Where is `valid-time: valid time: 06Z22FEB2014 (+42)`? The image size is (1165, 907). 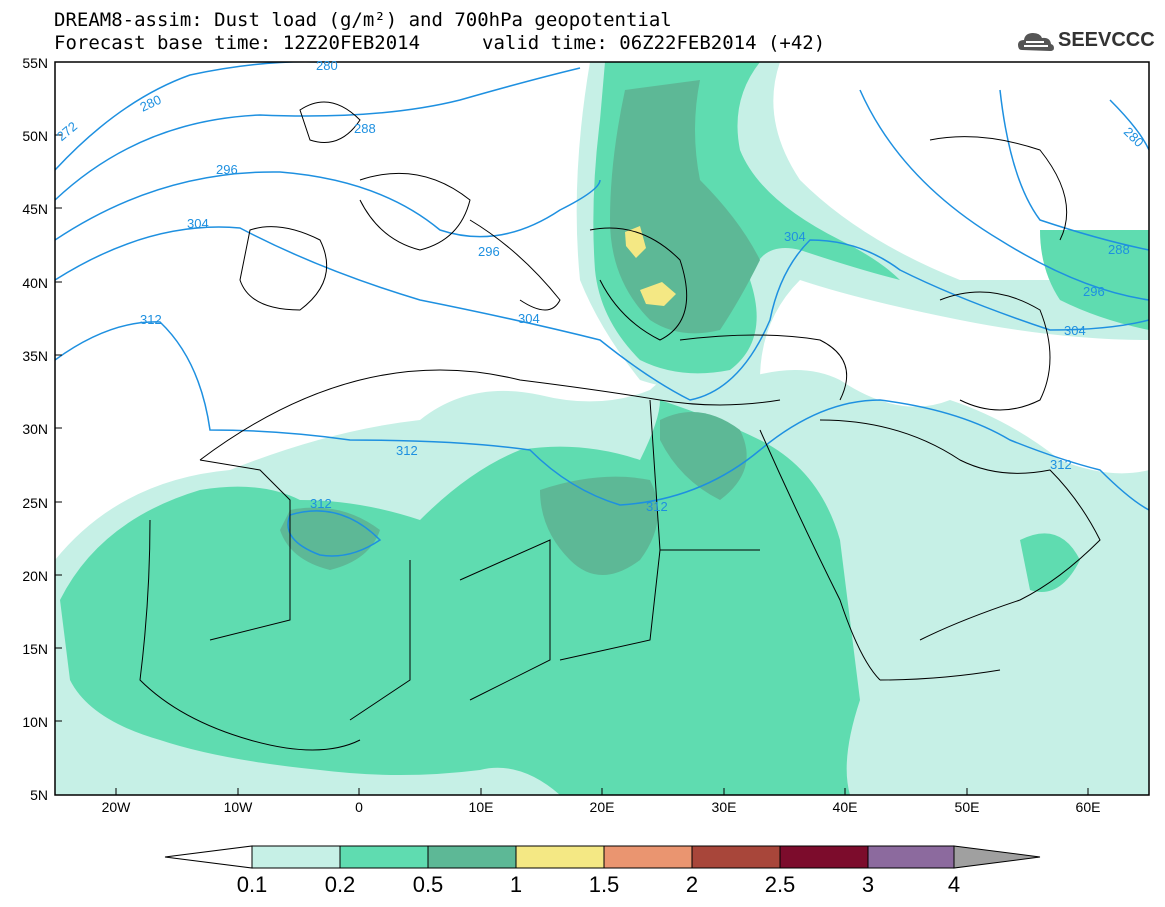 valid-time: valid time: 06Z22FEB2014 (+42) is located at coordinates (654, 43).